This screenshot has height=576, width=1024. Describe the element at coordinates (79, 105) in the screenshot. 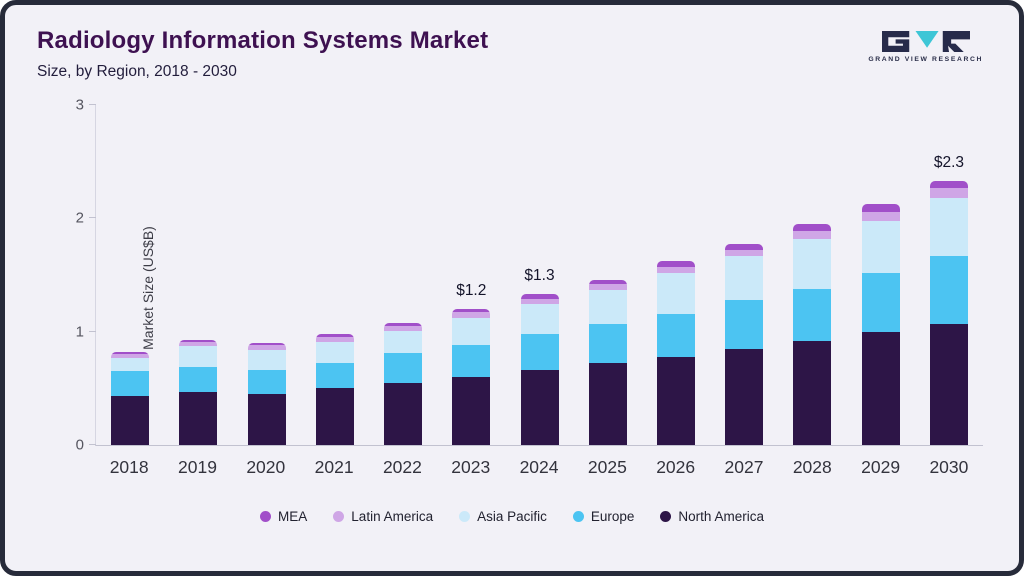

I see `y-tick-label: 3` at that location.